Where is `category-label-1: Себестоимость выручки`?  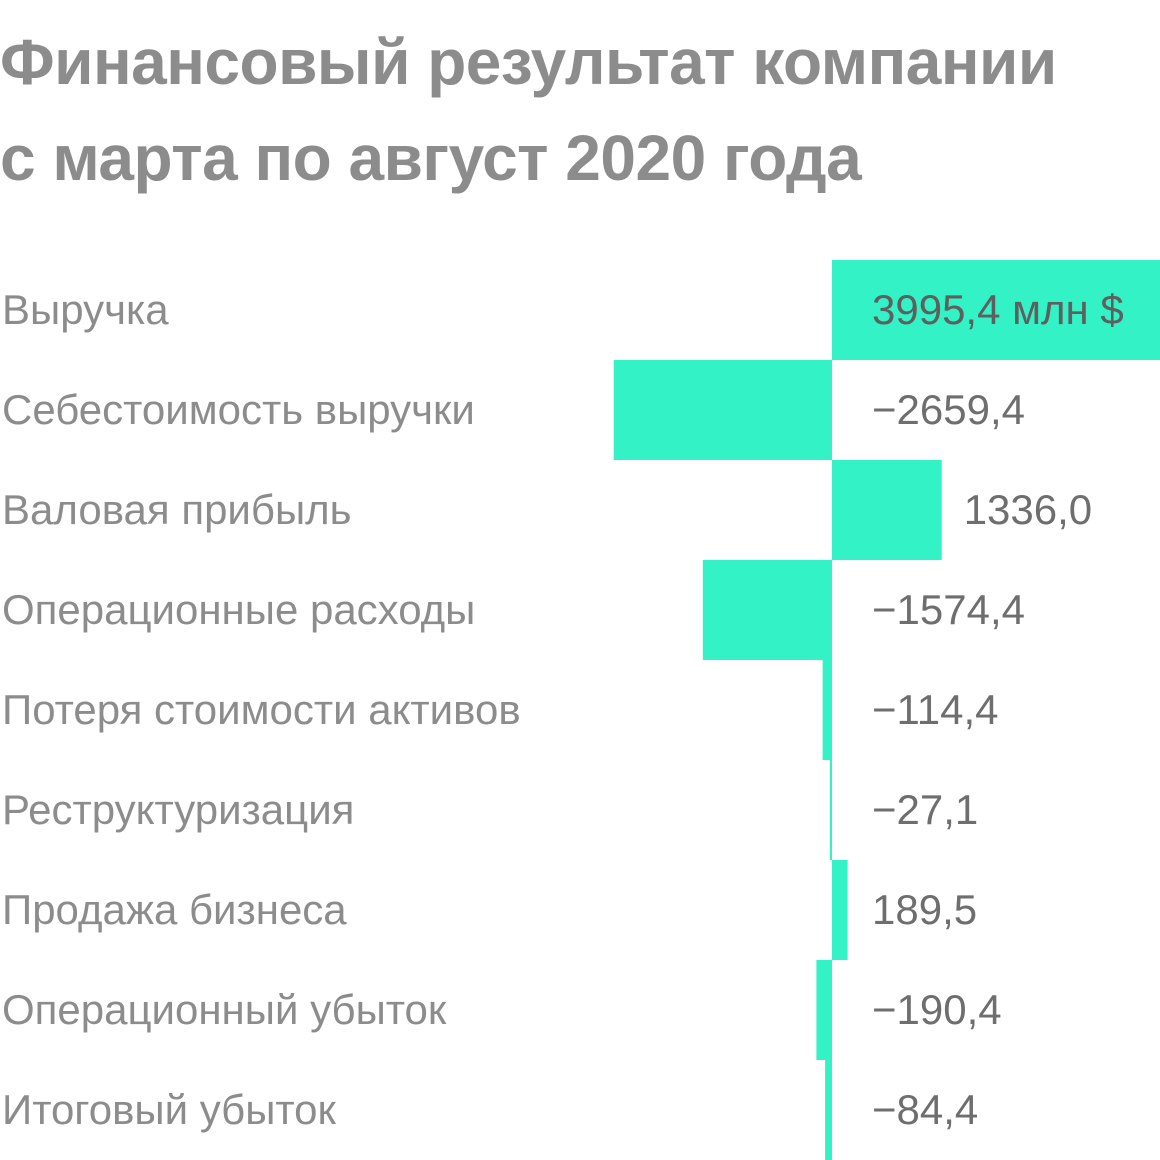 category-label-1: Себестоимость выручки is located at coordinates (238, 409).